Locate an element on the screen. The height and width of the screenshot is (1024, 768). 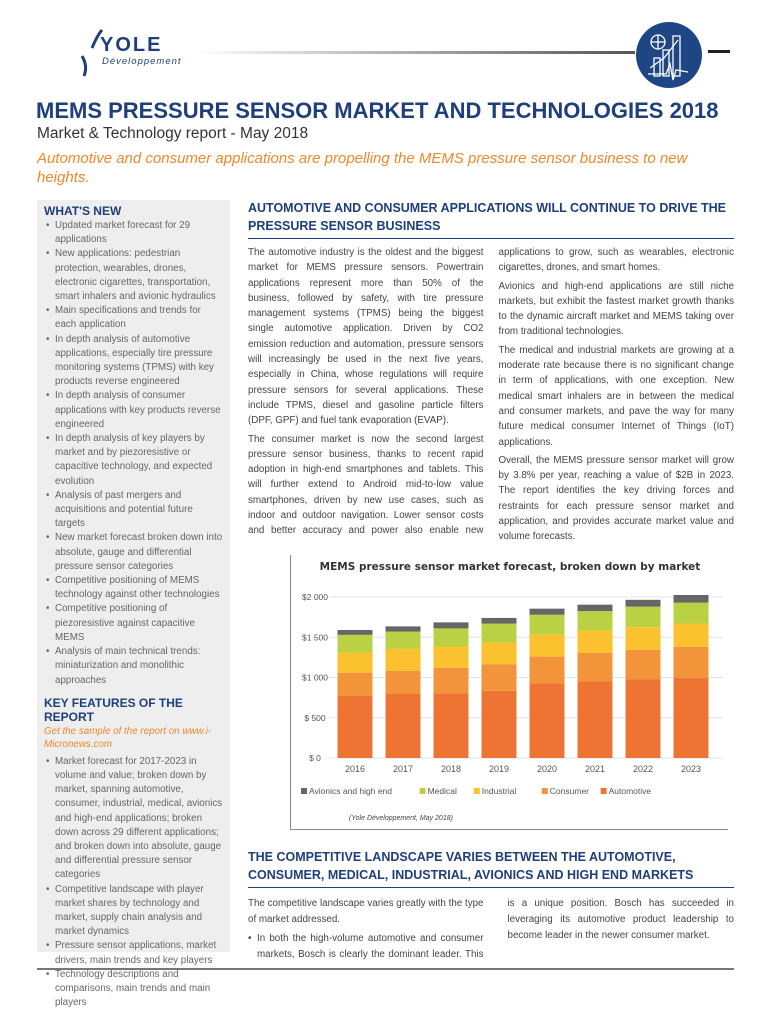
whats-new-heading: WHAT'S NEW is located at coordinates (83, 211).